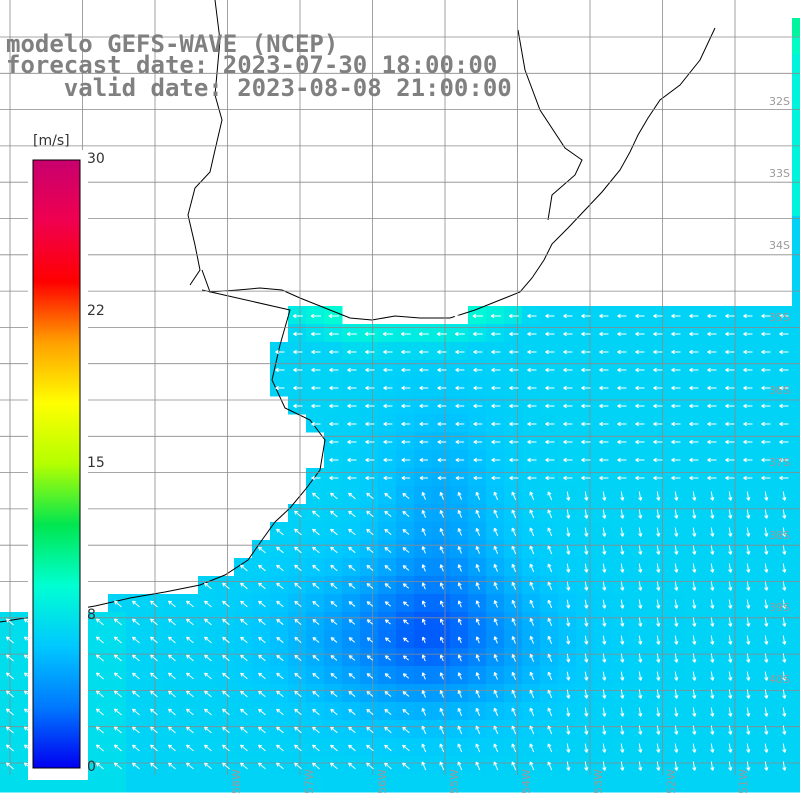  What do you see at coordinates (779, 245) in the screenshot?
I see `lat-label: 34S` at bounding box center [779, 245].